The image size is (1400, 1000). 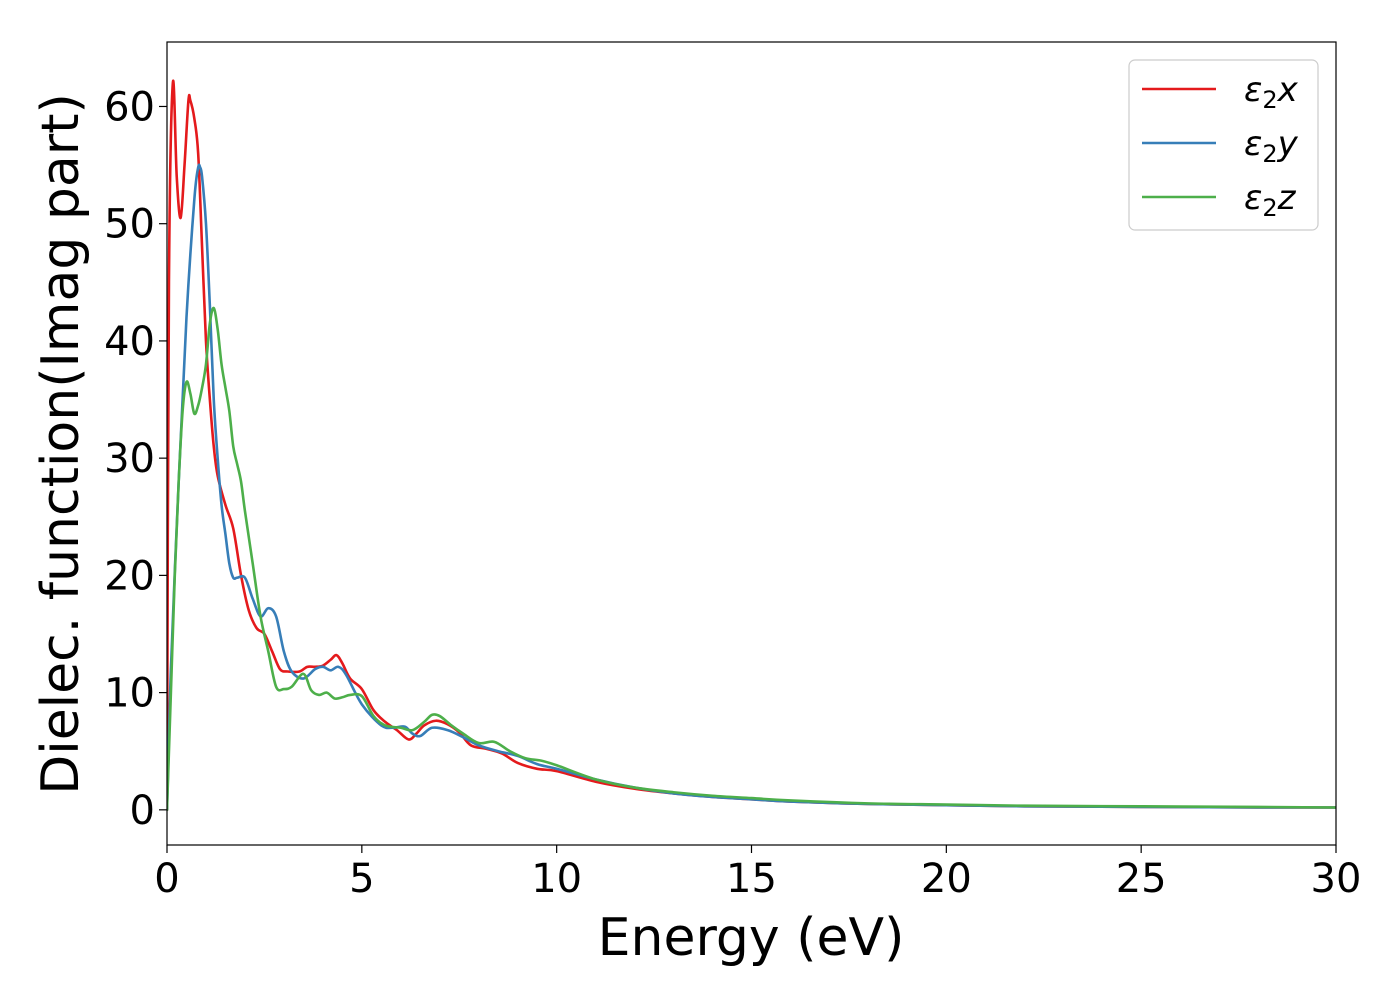 What do you see at coordinates (166, 879) in the screenshot?
I see `x-tick-label: 0` at bounding box center [166, 879].